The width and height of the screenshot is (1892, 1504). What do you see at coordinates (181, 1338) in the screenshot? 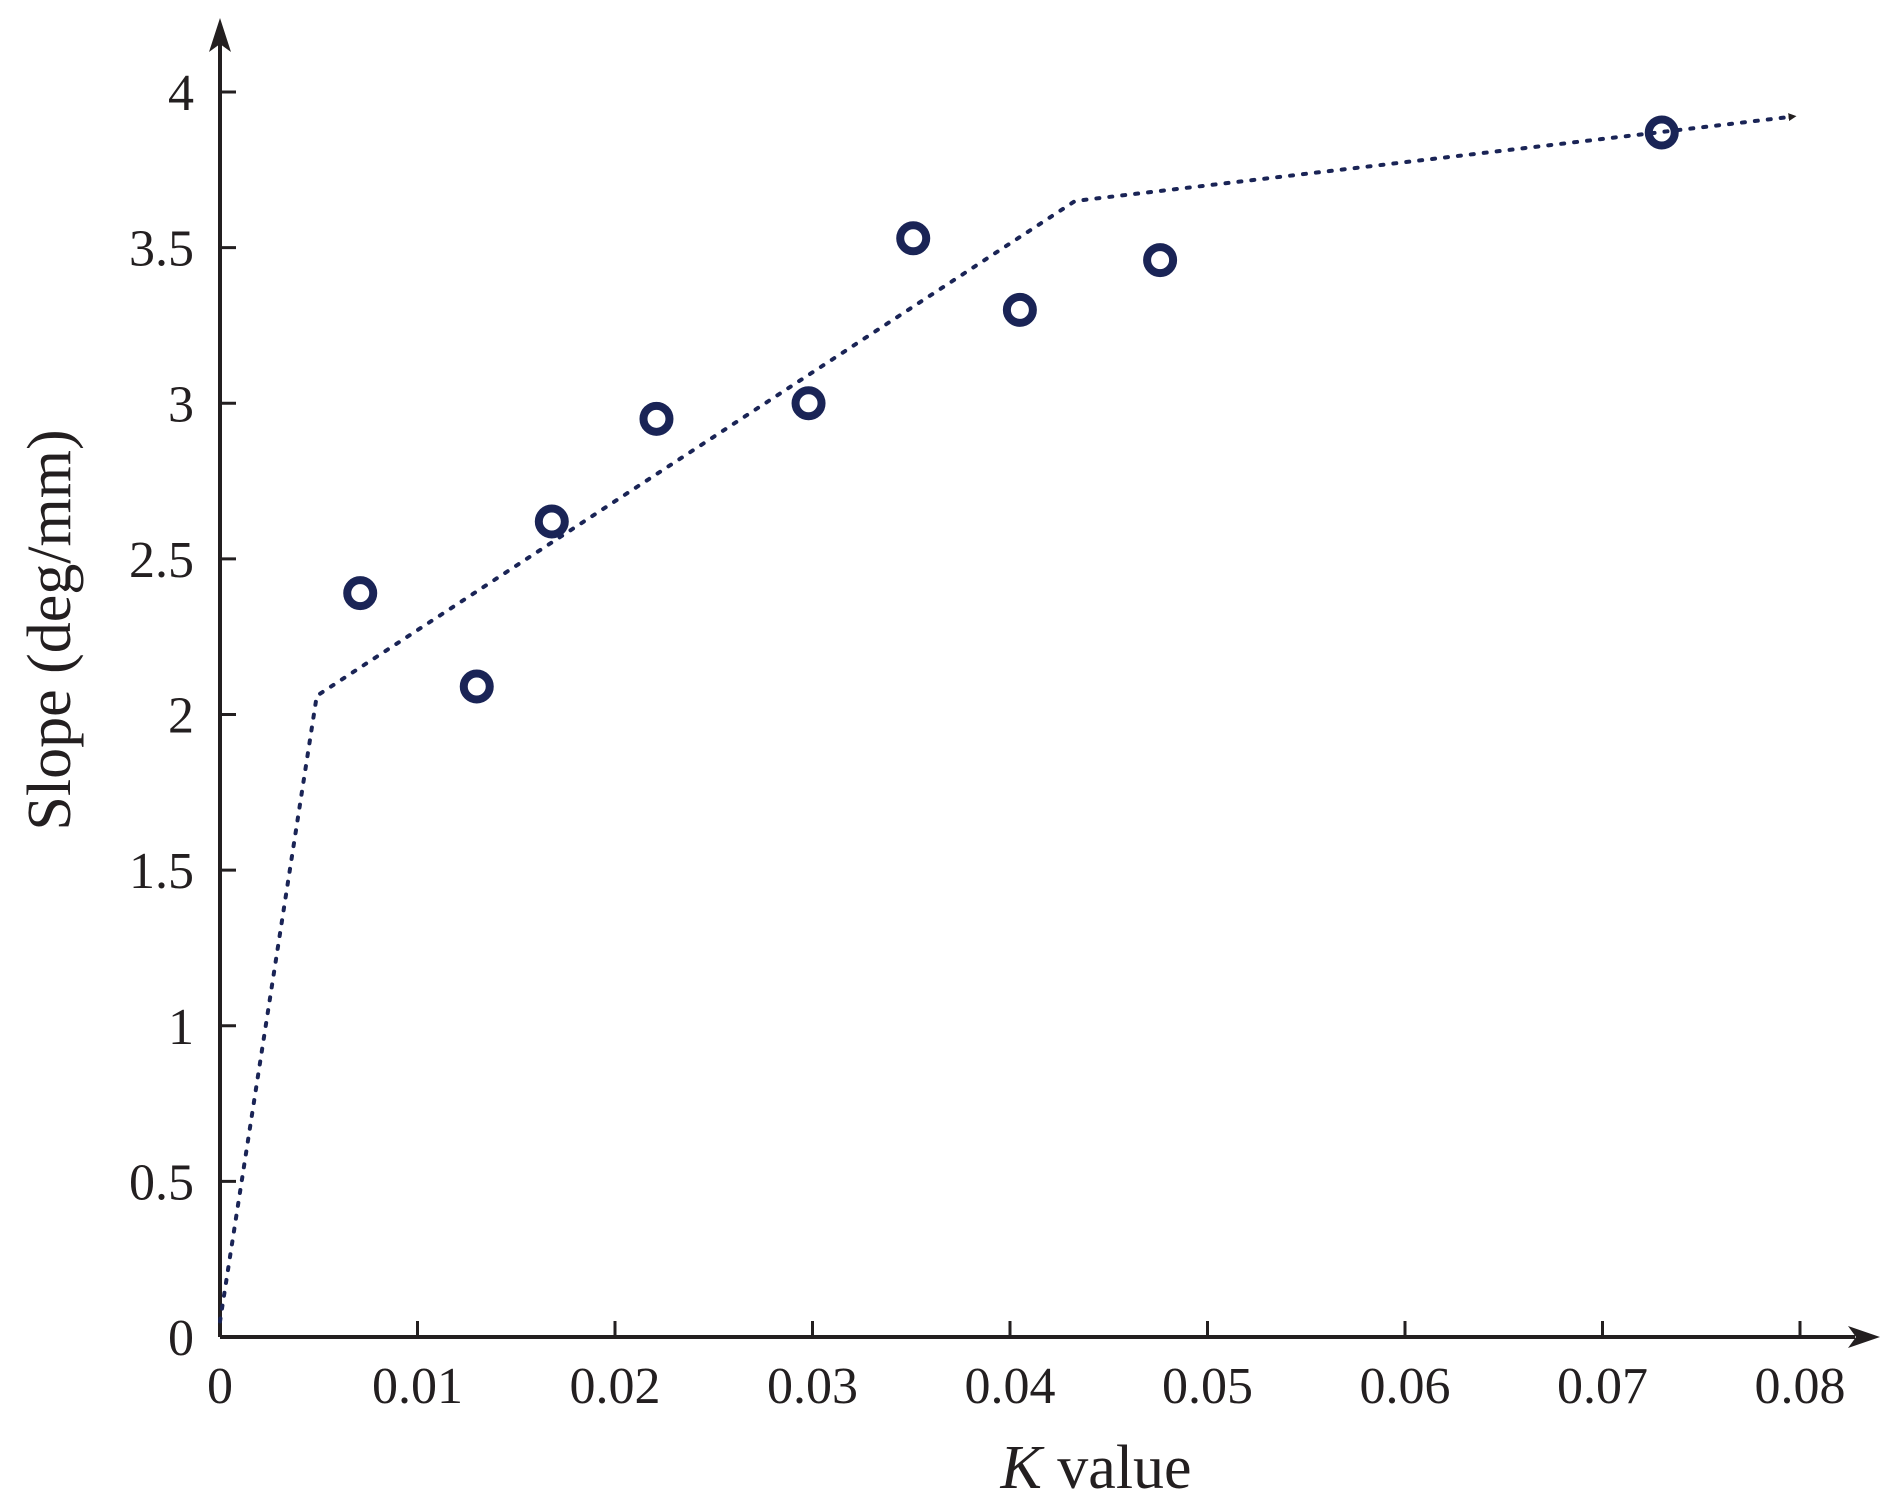
I see `y-tick-label: 0` at bounding box center [181, 1338].